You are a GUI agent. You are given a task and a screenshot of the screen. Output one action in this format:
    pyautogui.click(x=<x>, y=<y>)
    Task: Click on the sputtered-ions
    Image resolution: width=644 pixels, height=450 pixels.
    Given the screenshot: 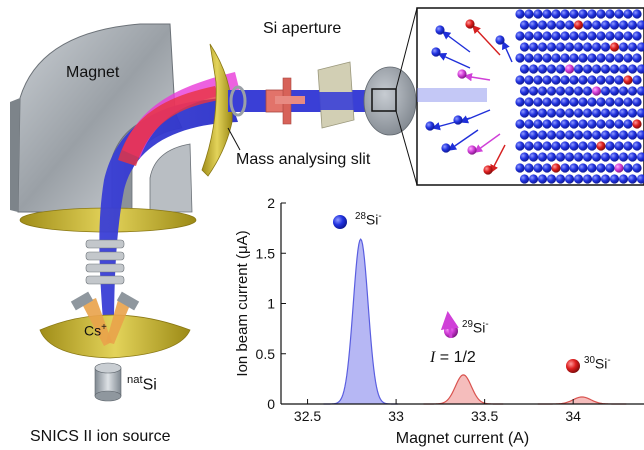 What is the action you would take?
    pyautogui.click(x=469, y=97)
    